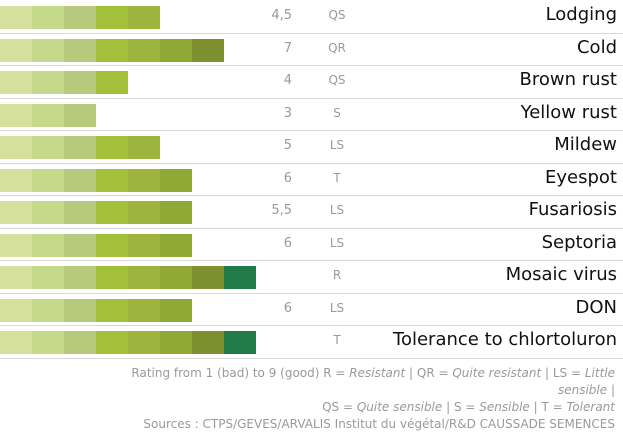 This screenshot has height=433, width=623. Describe the element at coordinates (311, 343) in the screenshot. I see `rating-row: T Tolerance to chlortoluron` at that location.